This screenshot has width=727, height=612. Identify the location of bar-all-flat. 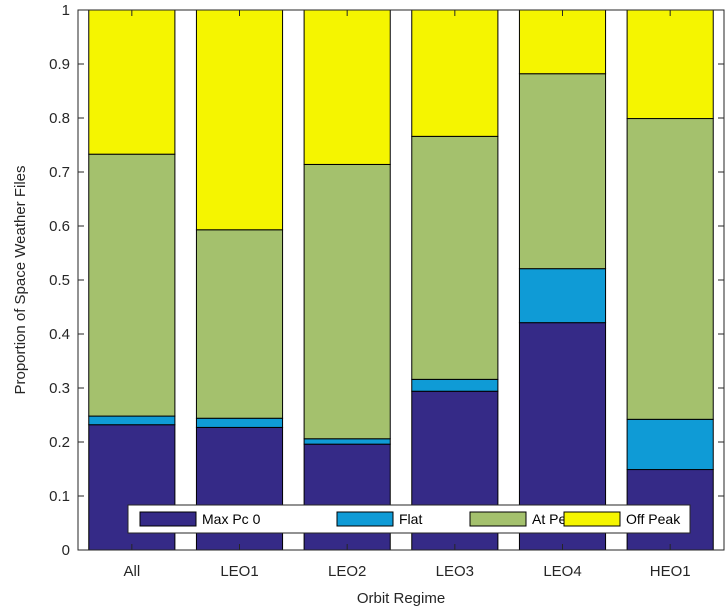
(132, 420).